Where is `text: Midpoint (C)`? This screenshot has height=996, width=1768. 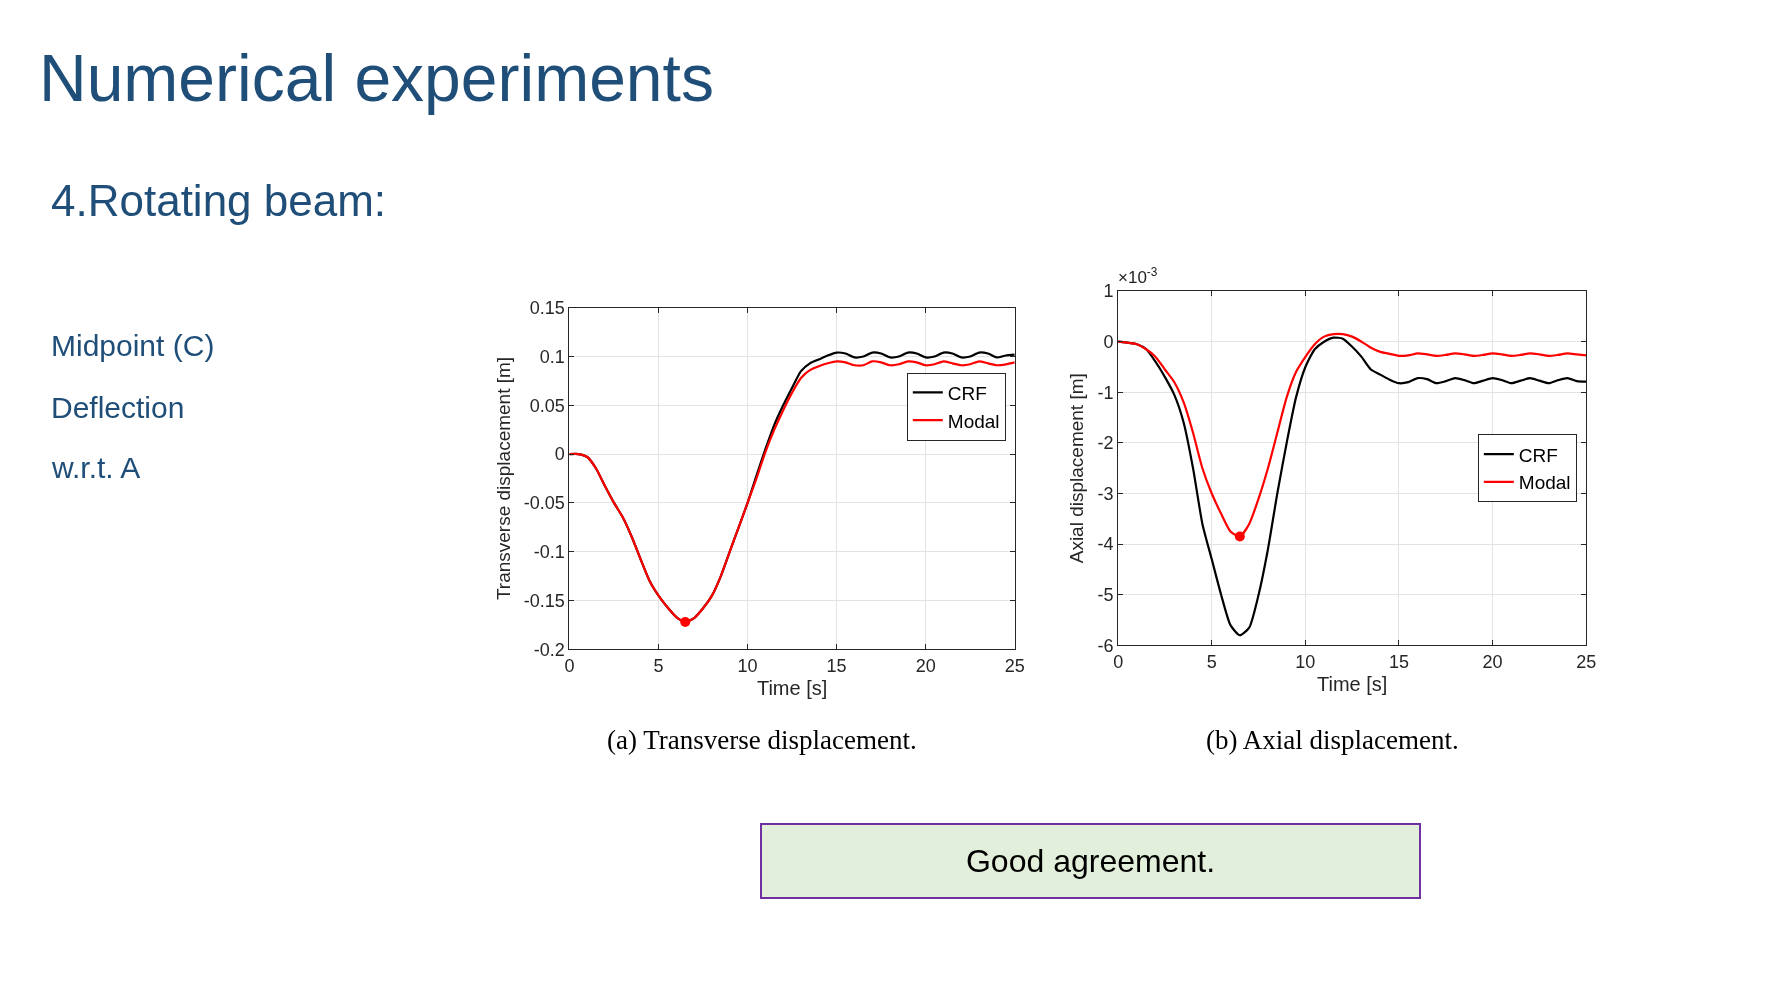 text: Midpoint (C) is located at coordinates (133, 345).